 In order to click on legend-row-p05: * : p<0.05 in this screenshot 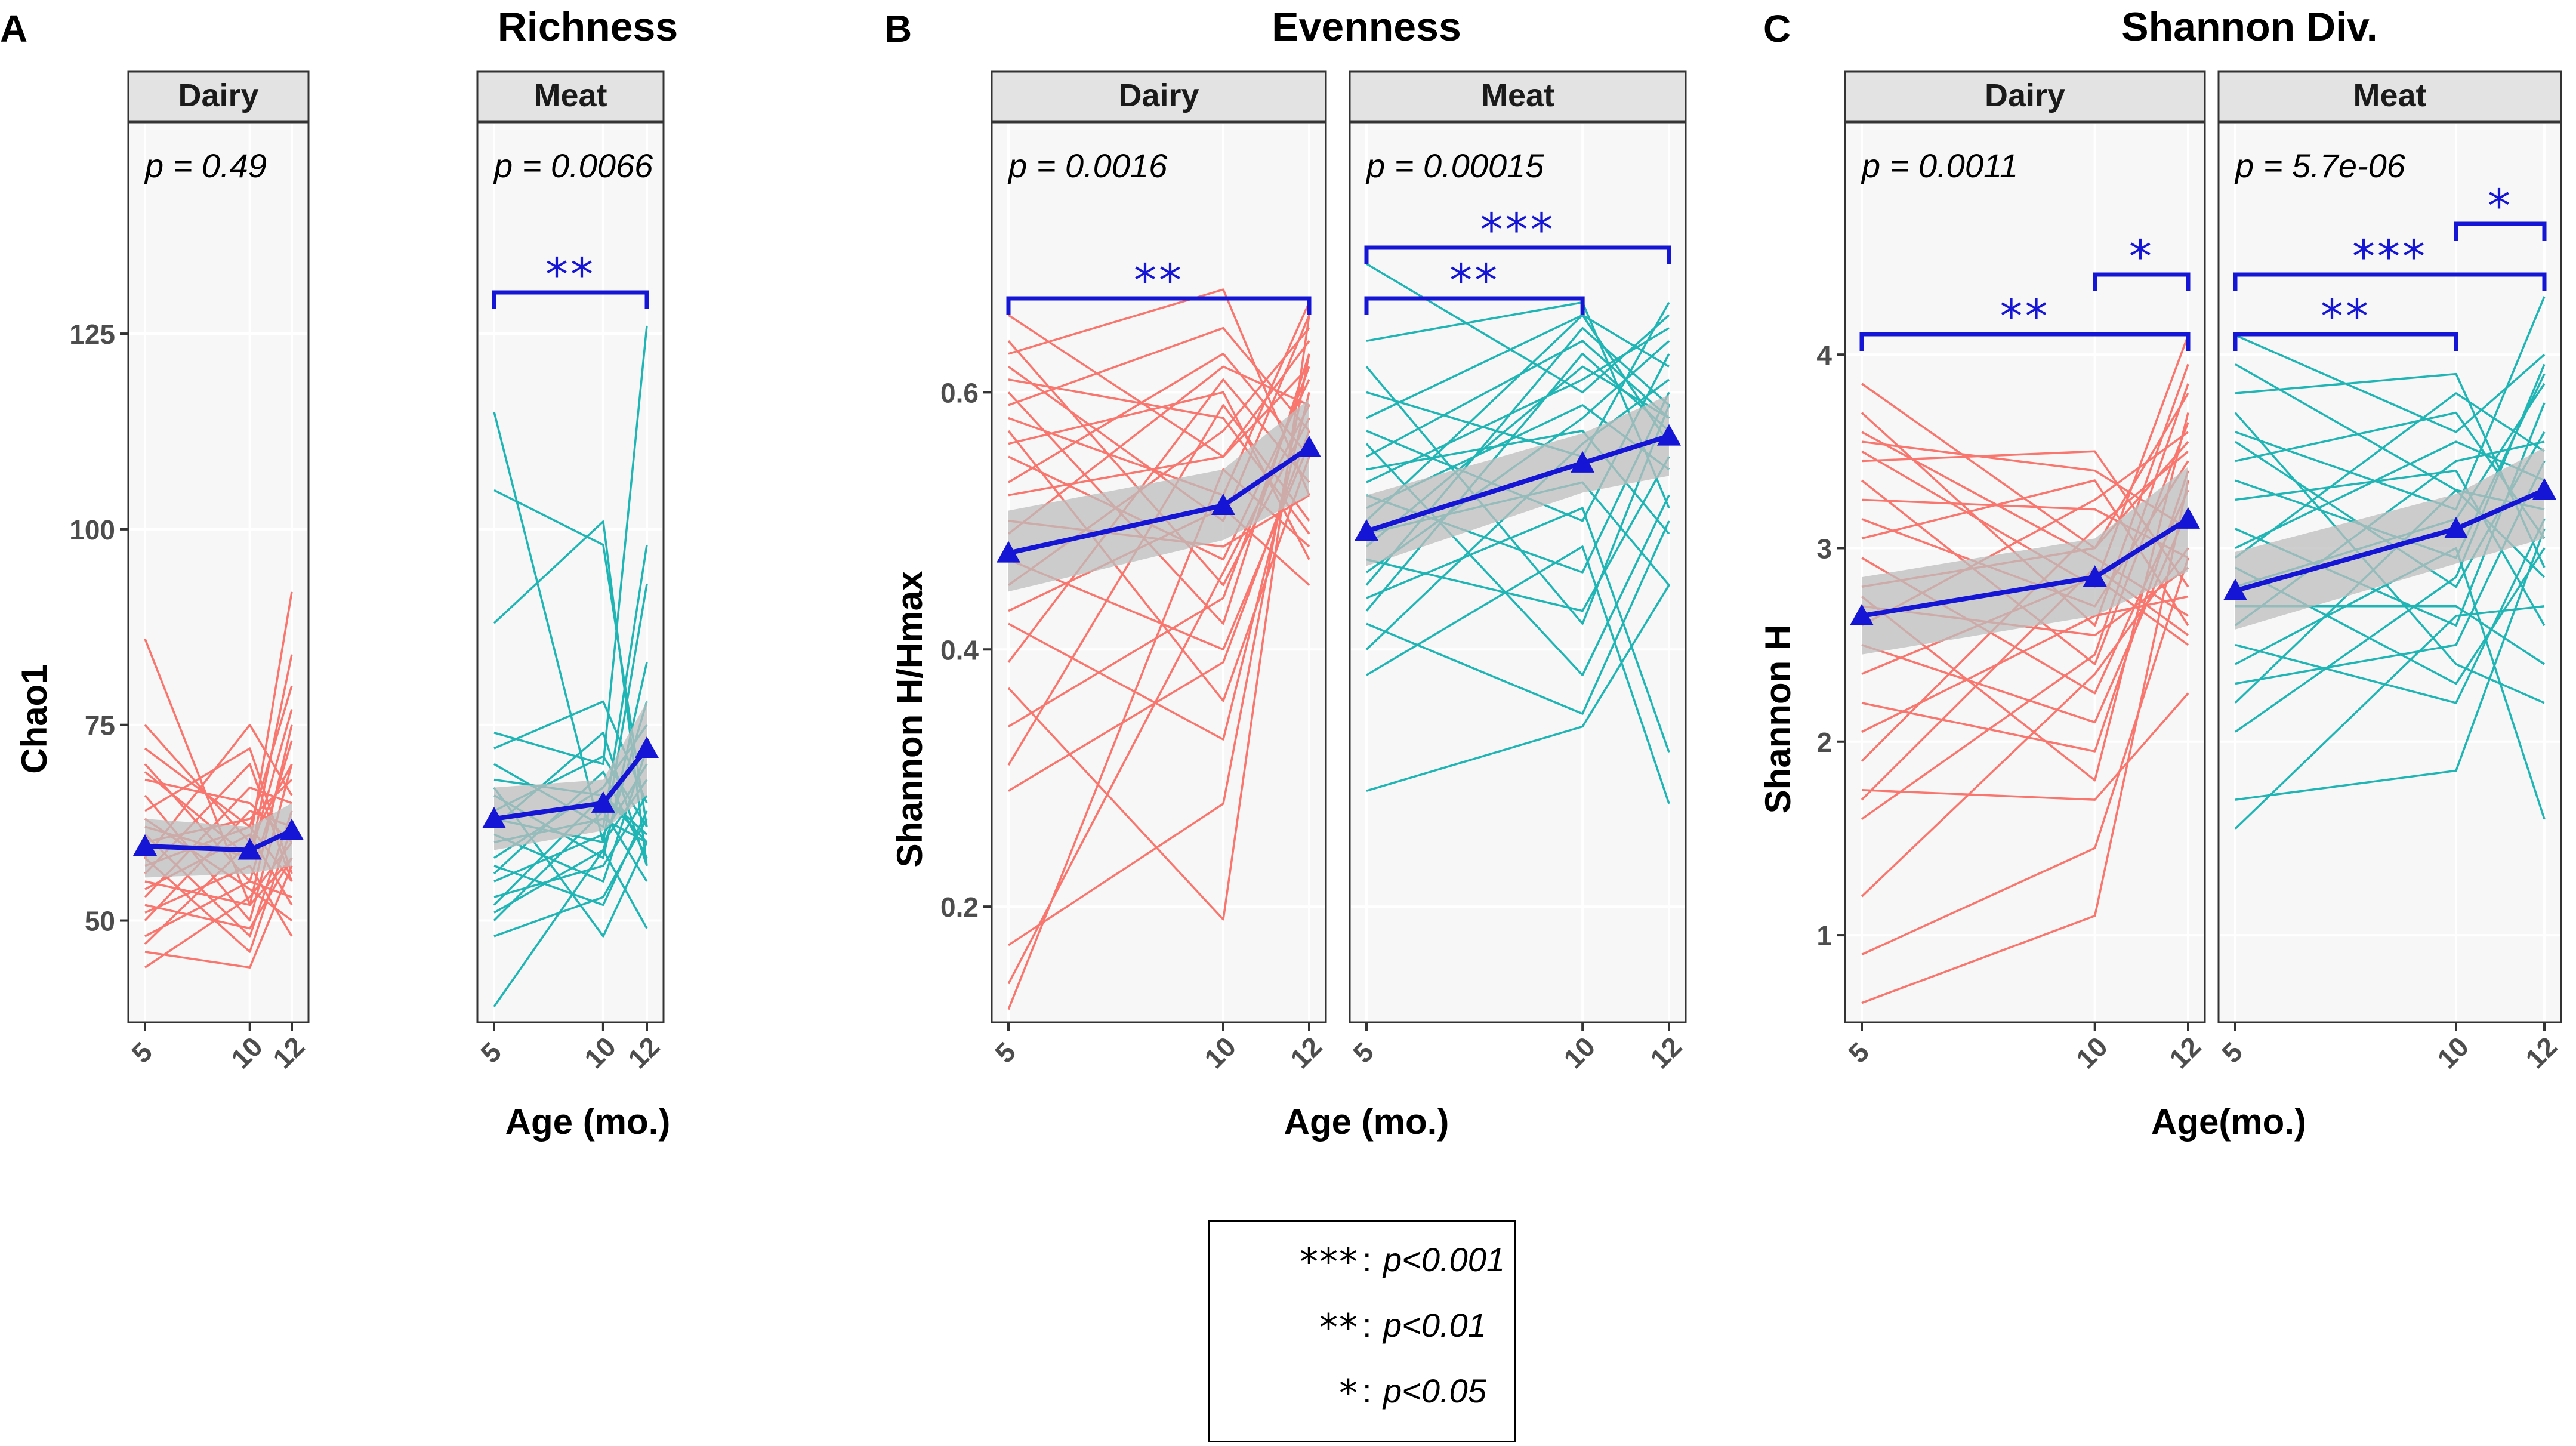, I will do `click(1362, 1401)`.